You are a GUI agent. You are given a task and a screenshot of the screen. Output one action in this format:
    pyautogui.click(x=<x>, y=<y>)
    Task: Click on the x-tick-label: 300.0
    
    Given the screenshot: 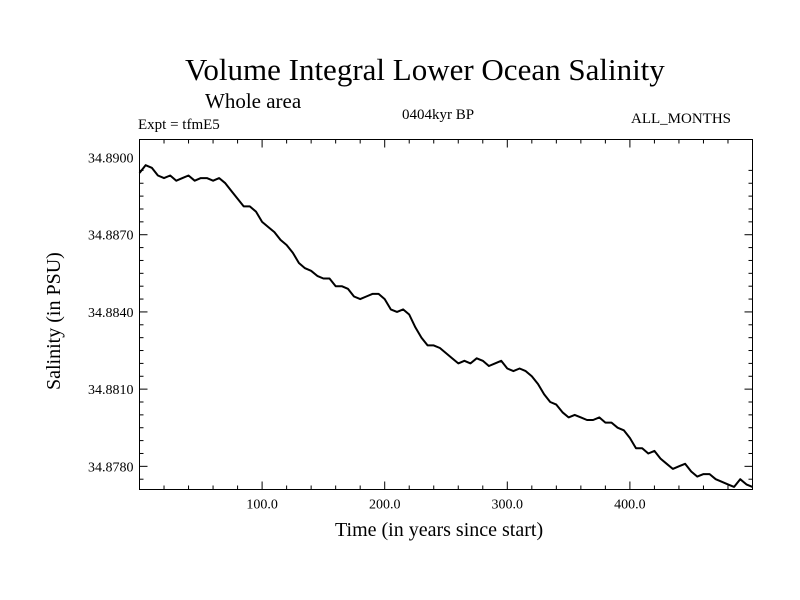 What is the action you would take?
    pyautogui.click(x=508, y=505)
    